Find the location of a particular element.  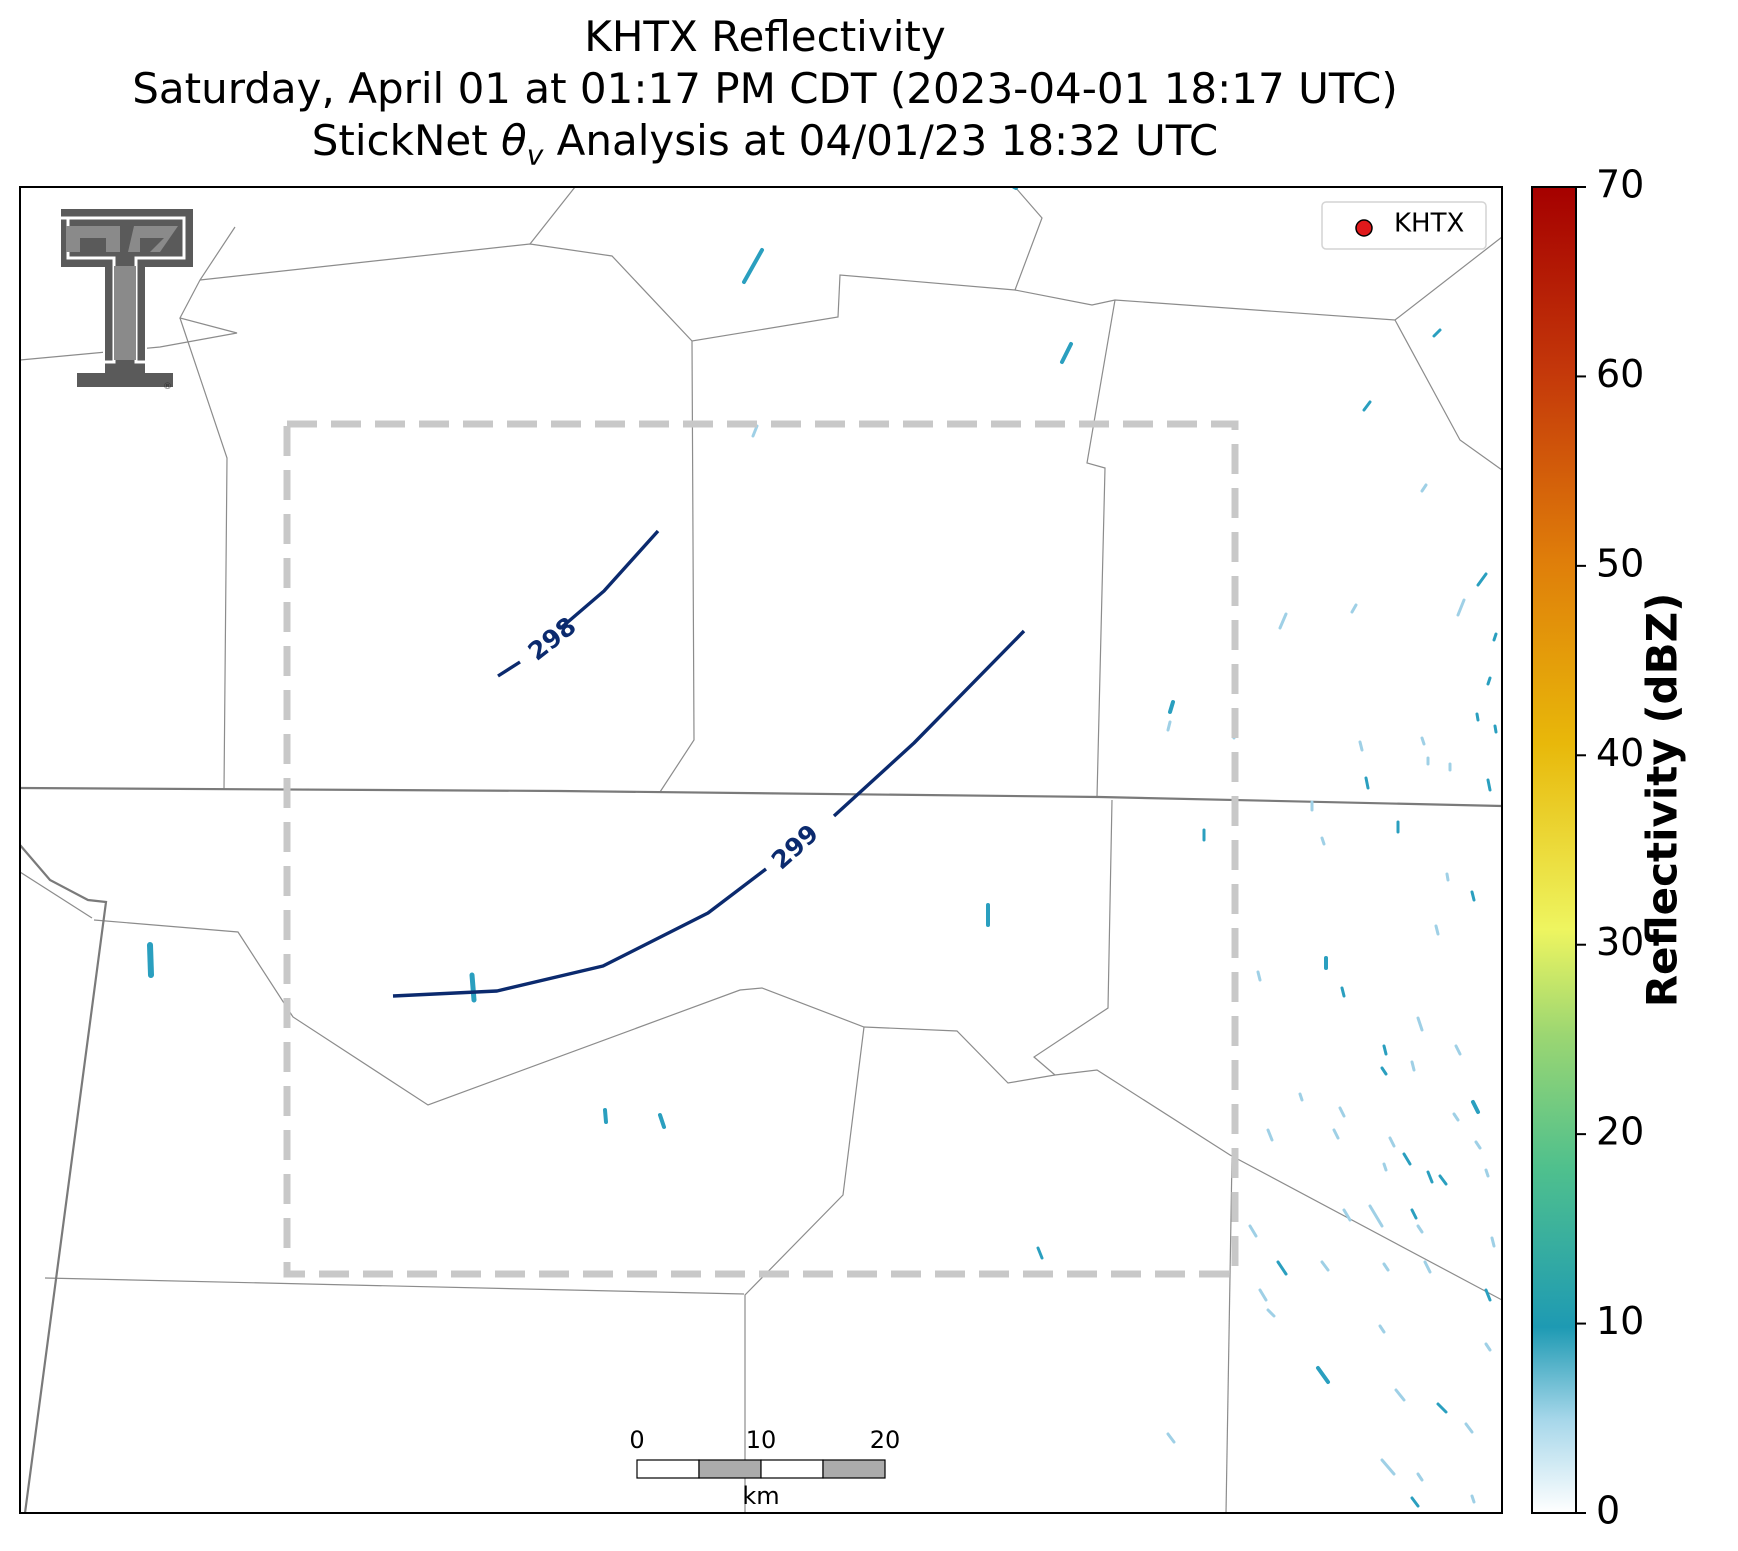

colorbar-tick-label: 10 is located at coordinates (1620, 1321).